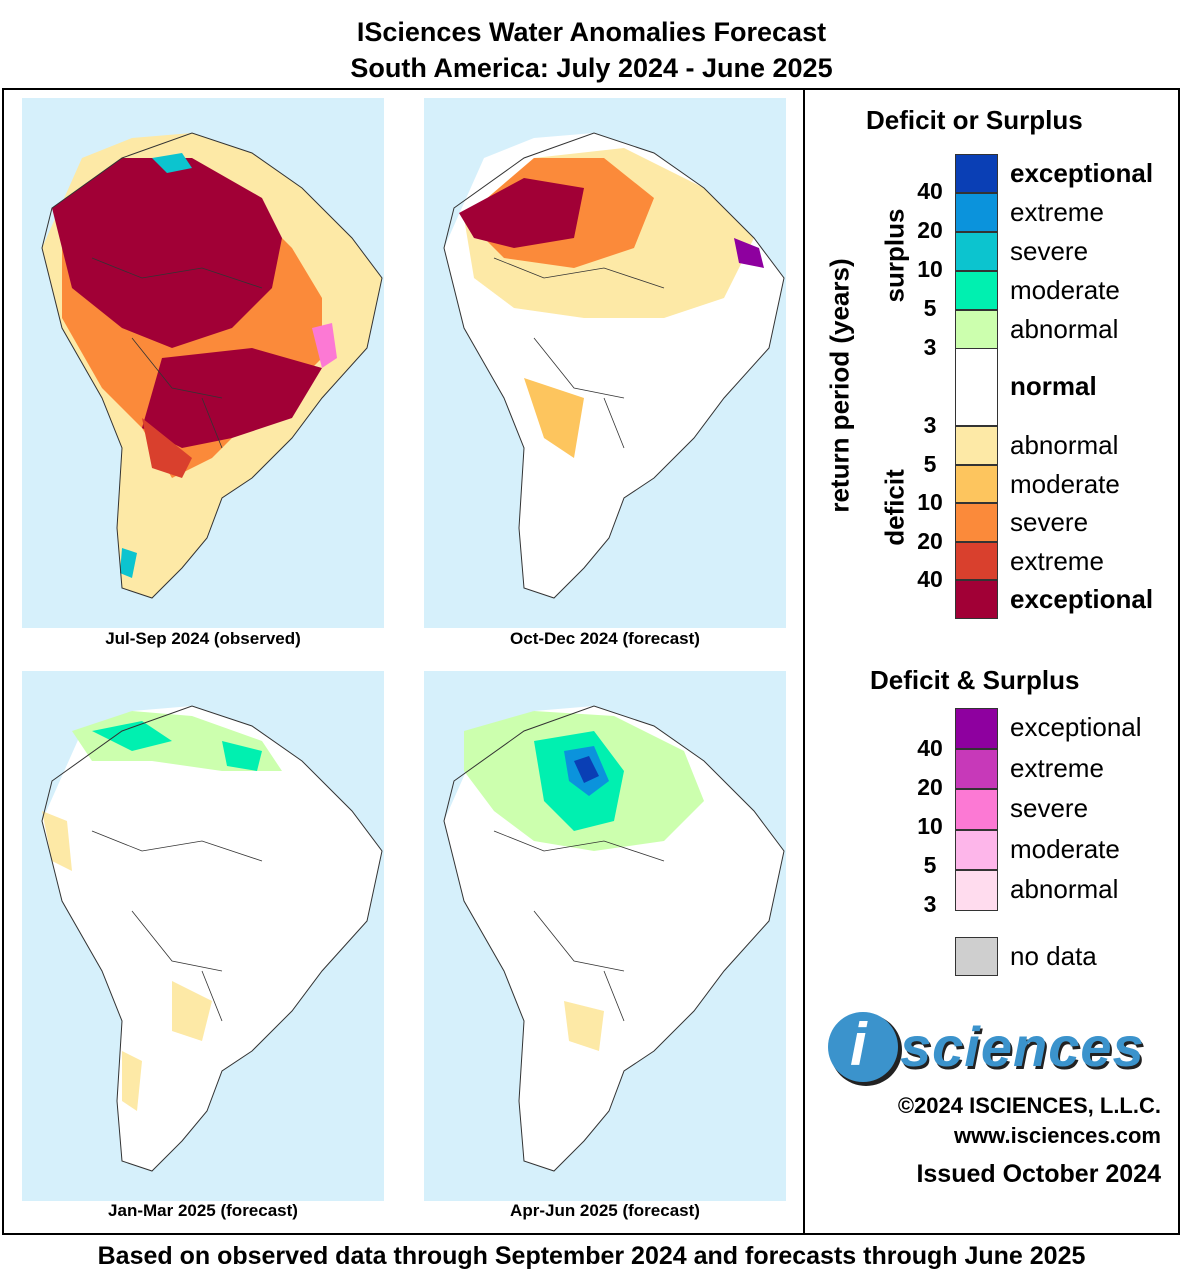 This screenshot has width=1183, height=1280. Describe the element at coordinates (930, 230) in the screenshot. I see `legend-surplus-tick-20: 20` at that location.